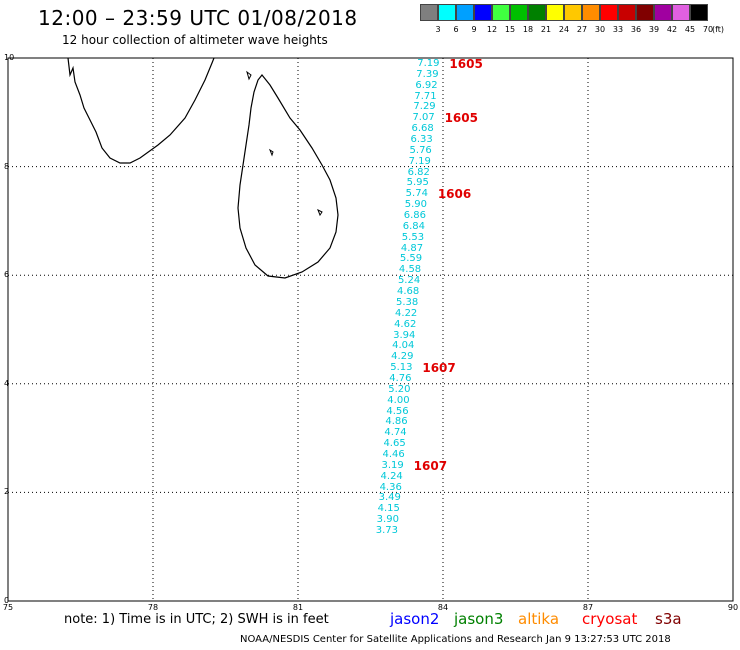 The height and width of the screenshot is (650, 740). What do you see at coordinates (8, 607) in the screenshot?
I see `longitude-tick: 75` at bounding box center [8, 607].